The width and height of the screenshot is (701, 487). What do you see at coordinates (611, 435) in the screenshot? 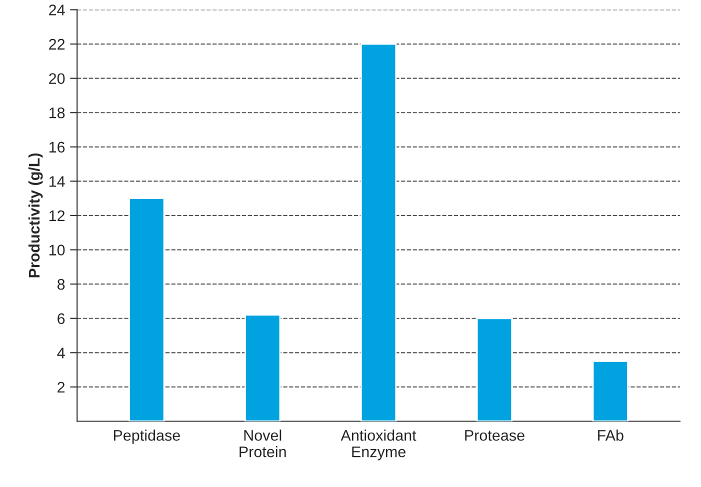
I see `x-tick-label: FAb` at bounding box center [611, 435].